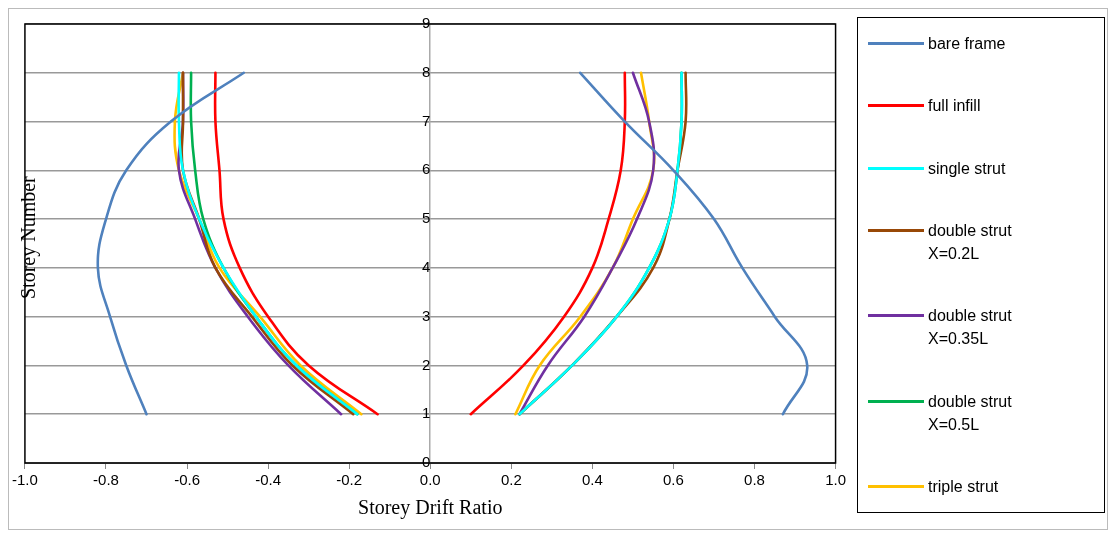  Describe the element at coordinates (970, 242) in the screenshot. I see `legend-label: double strut X=0.2L` at that location.